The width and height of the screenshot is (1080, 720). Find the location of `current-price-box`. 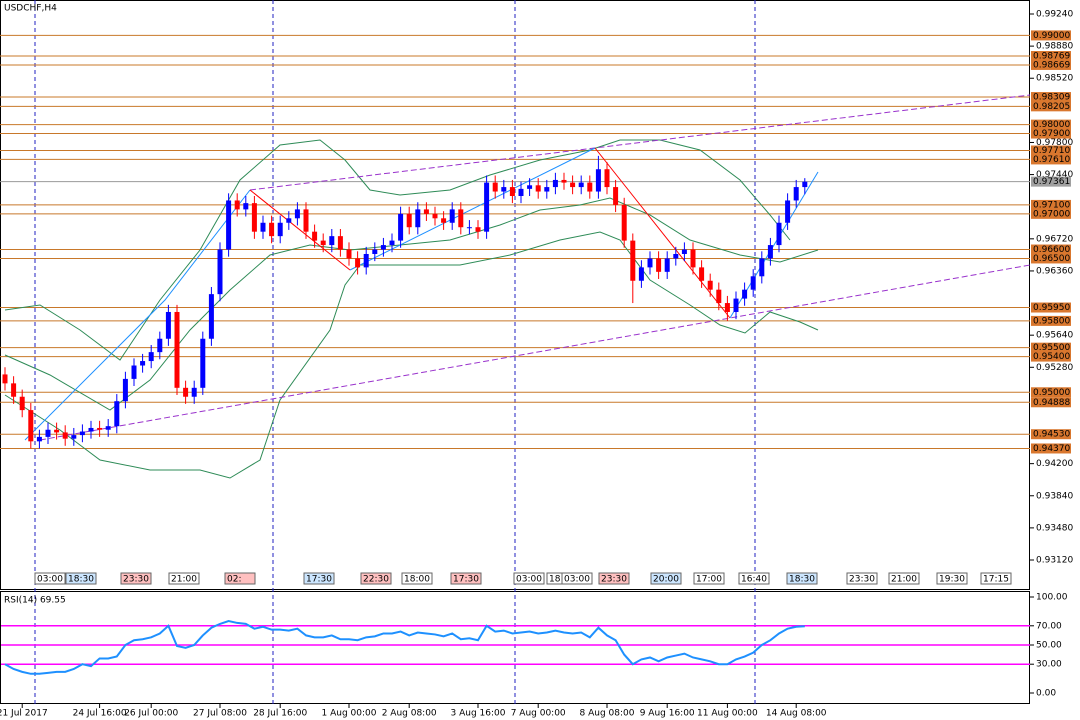

current-price-box is located at coordinates (1051, 181).